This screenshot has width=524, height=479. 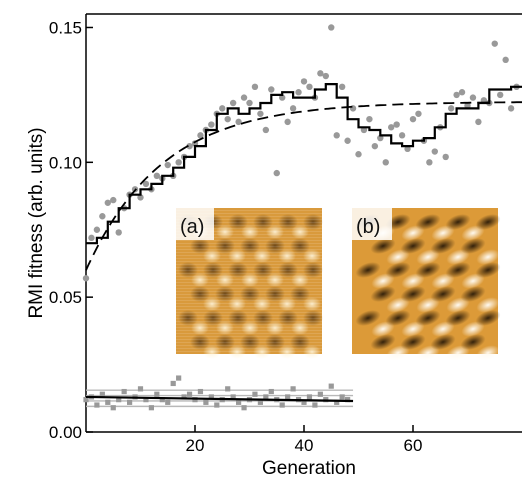 I want to click on x-axis-title: Generation, so click(x=309, y=468).